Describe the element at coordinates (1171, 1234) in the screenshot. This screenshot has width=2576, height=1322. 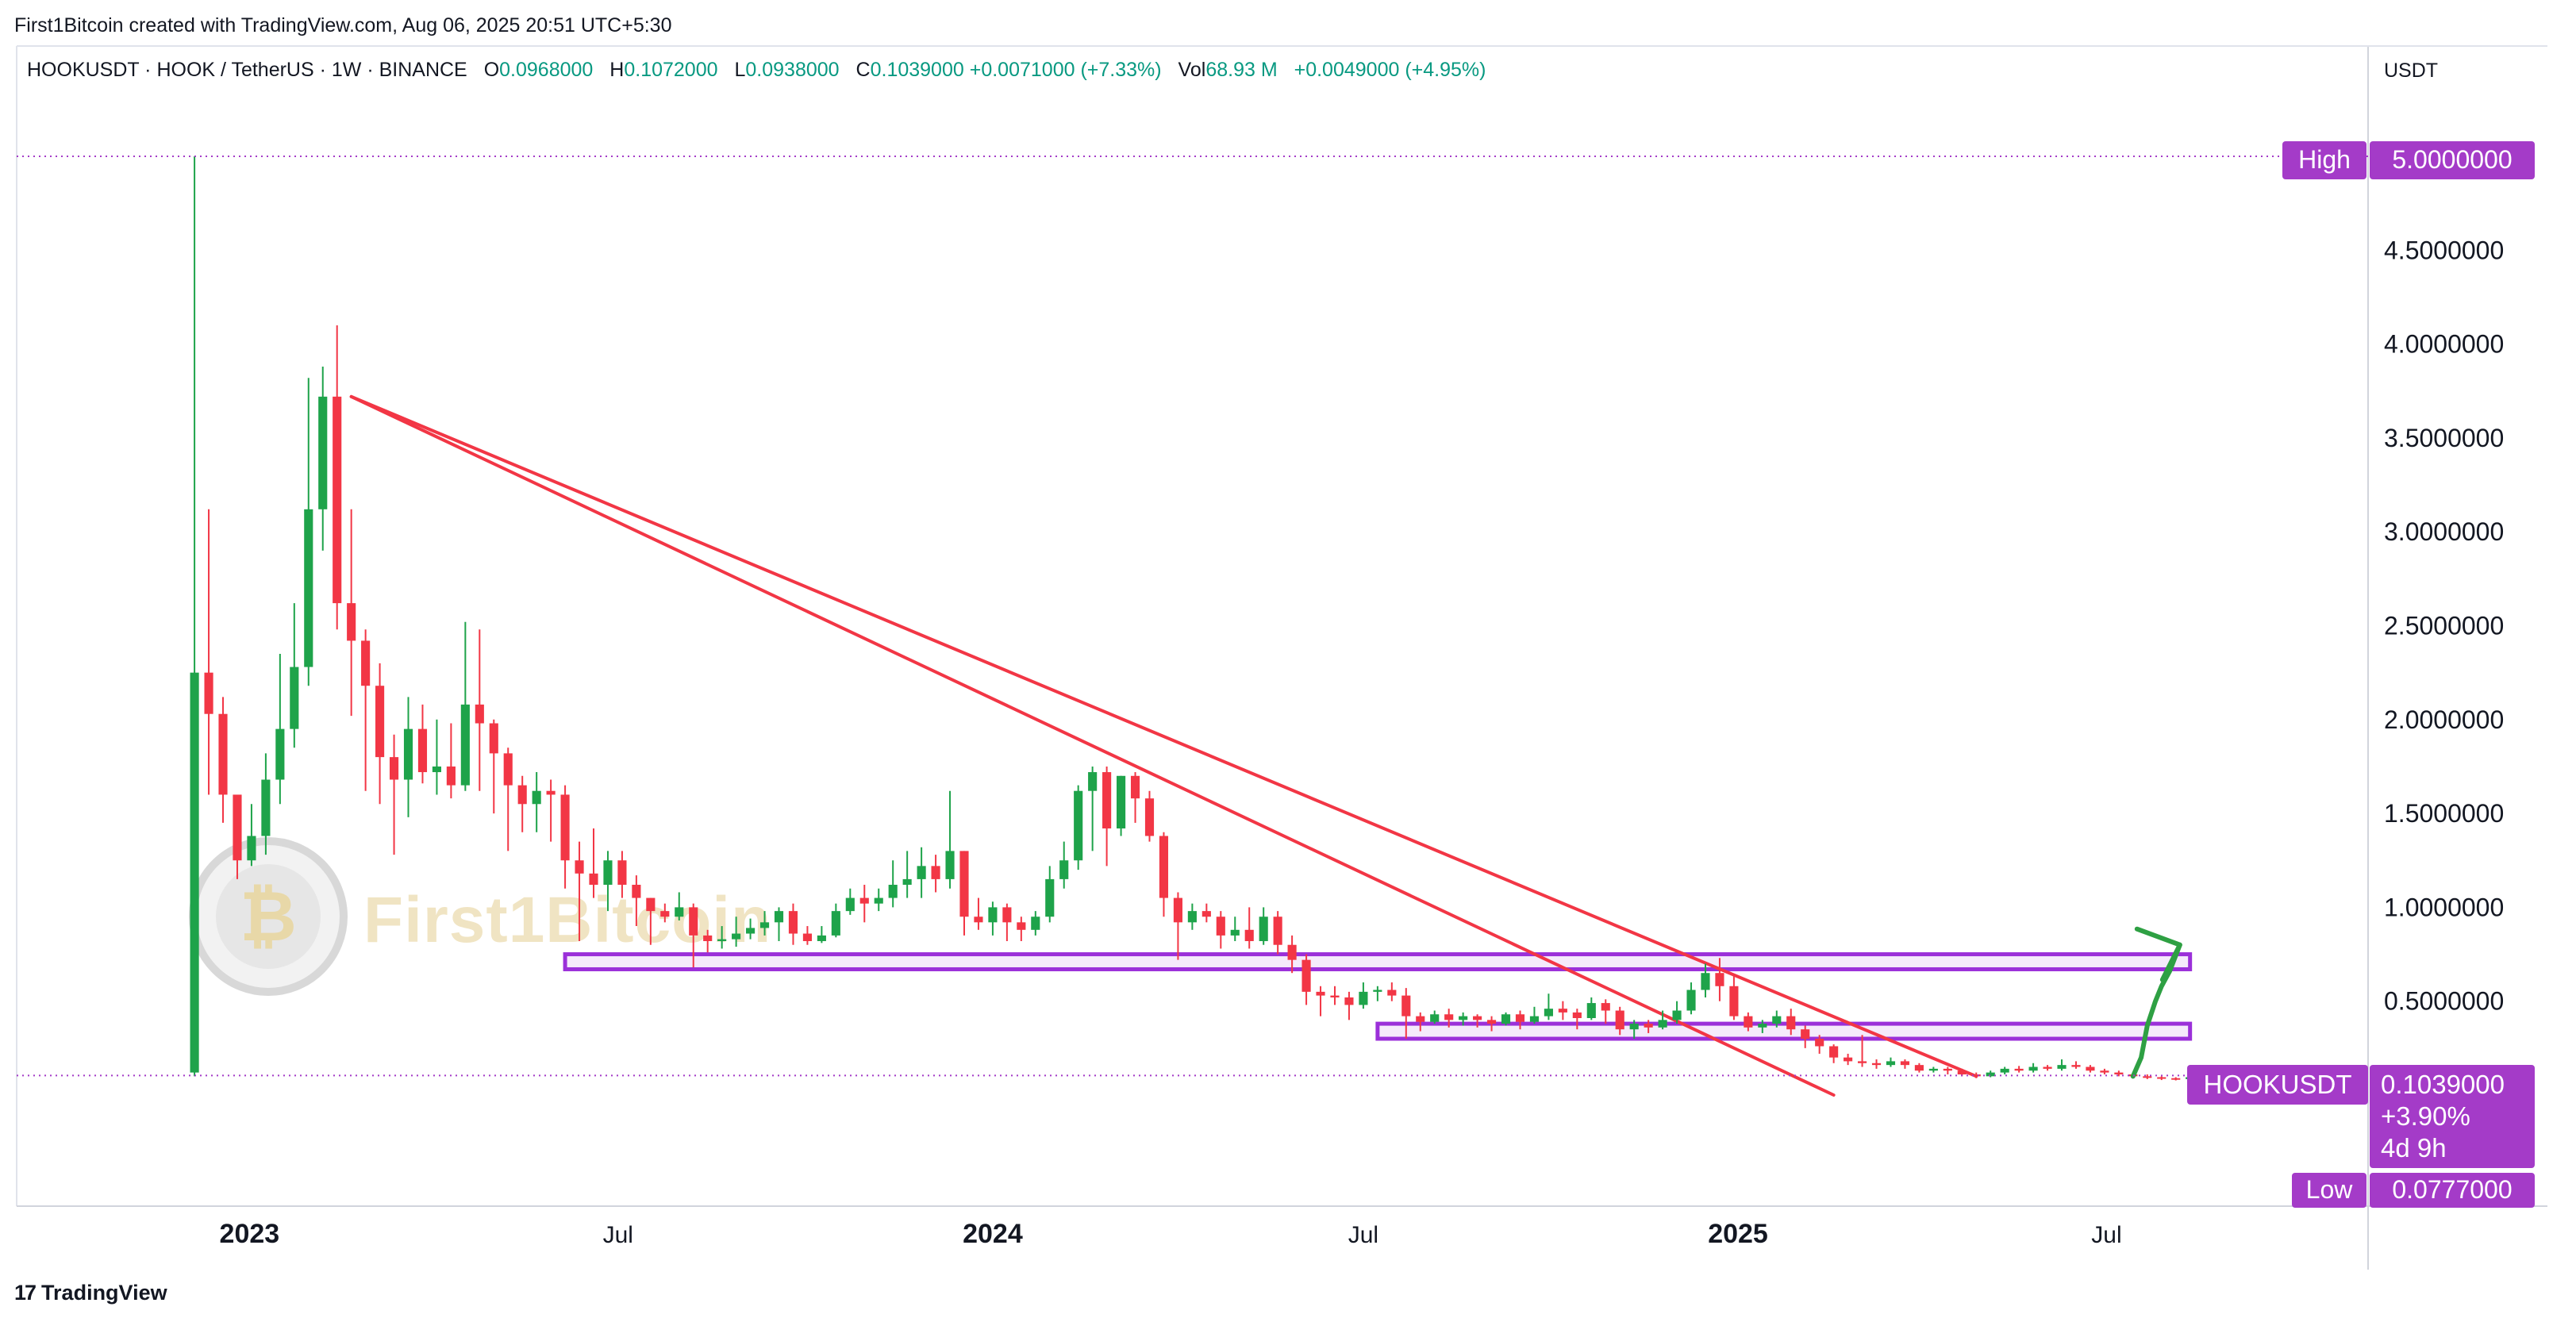
I see `time-axis: 2023 Jul 2024 Jul 2025 Jul` at that location.